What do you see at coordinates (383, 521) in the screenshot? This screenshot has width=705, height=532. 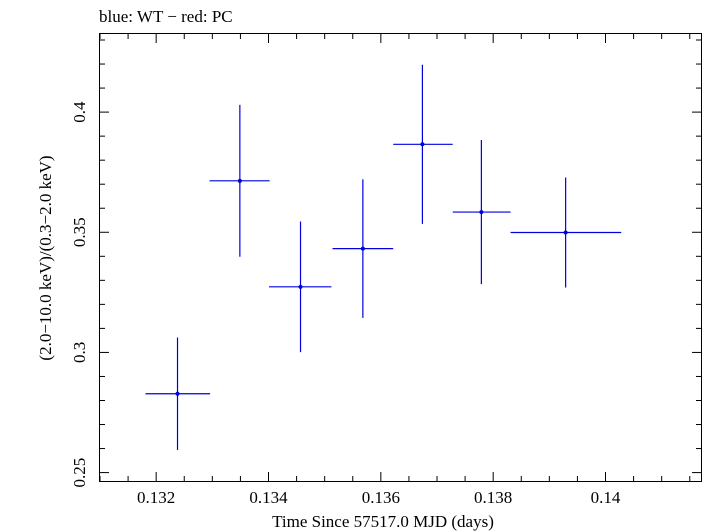 I see `x-axis-label: Time Since 57517.0 MJD (days)` at bounding box center [383, 521].